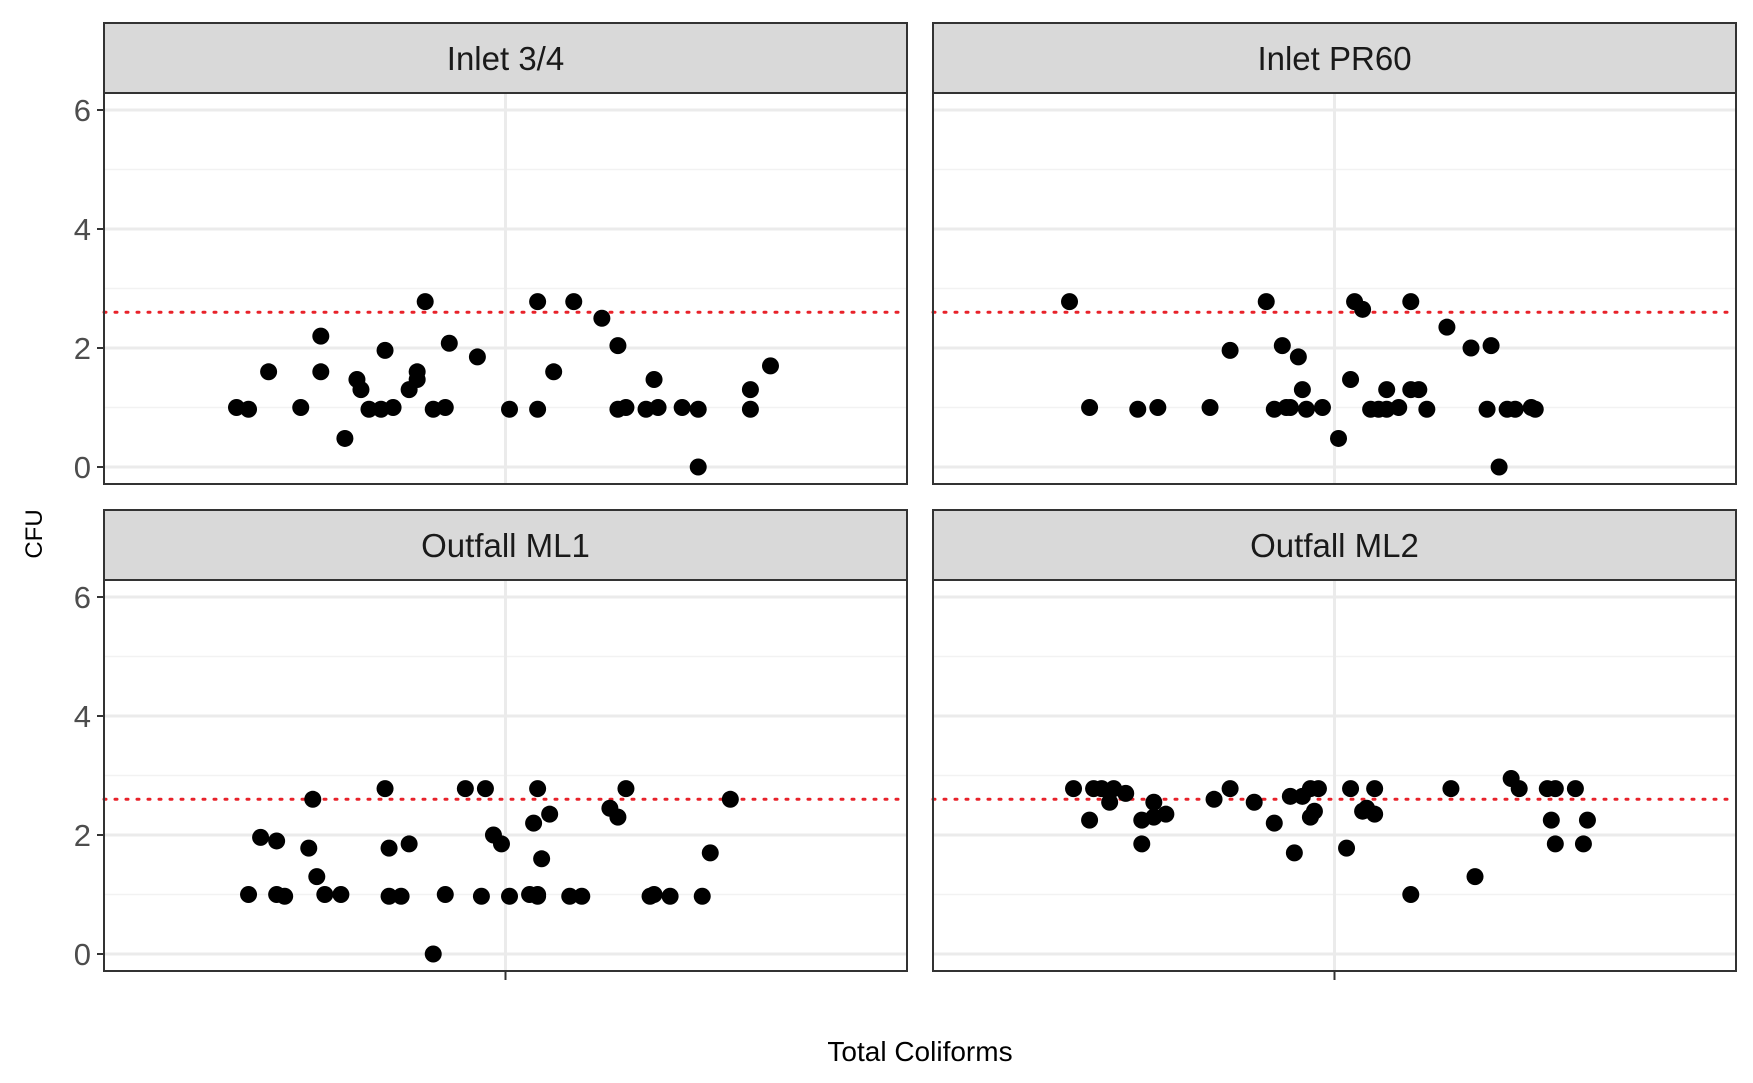  What do you see at coordinates (919, 1051) in the screenshot?
I see `x-axis-title: Total Coliforms` at bounding box center [919, 1051].